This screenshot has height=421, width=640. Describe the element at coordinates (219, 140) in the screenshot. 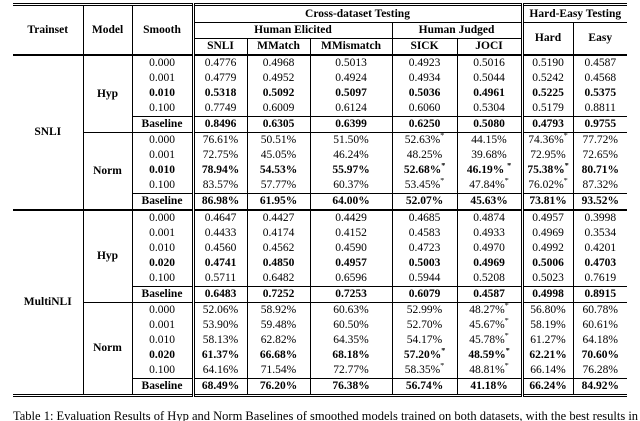

I see `value-cell-snli: 76.61%` at that location.